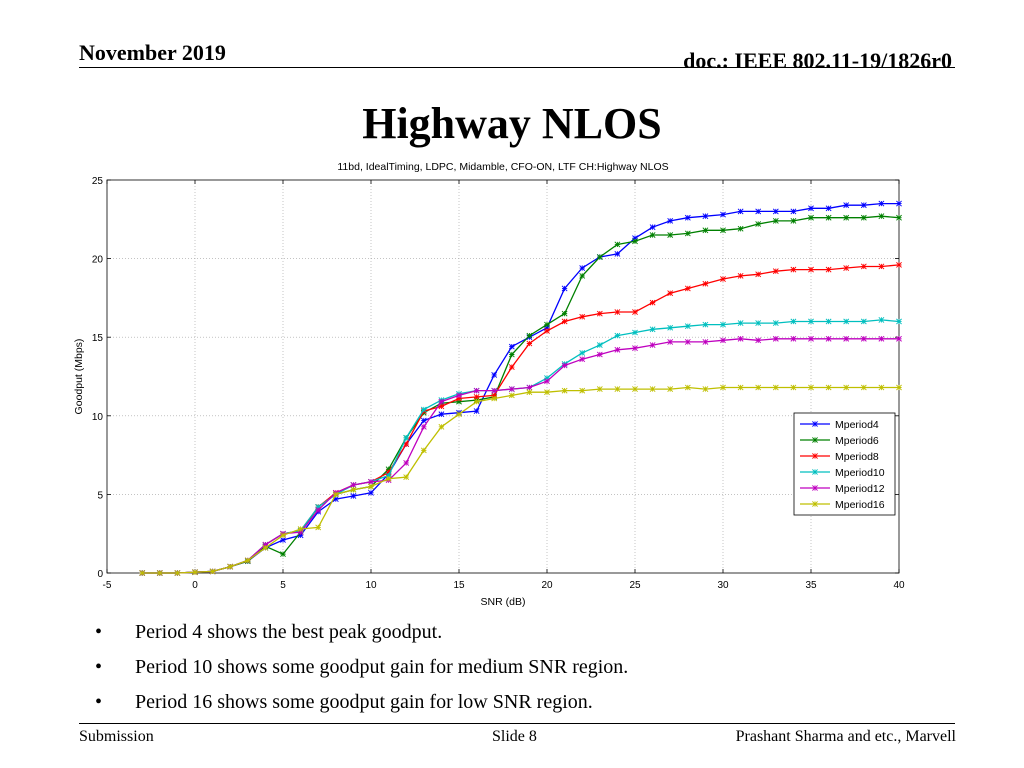  Describe the element at coordinates (100, 574) in the screenshot. I see `y-tick-label: 0` at that location.